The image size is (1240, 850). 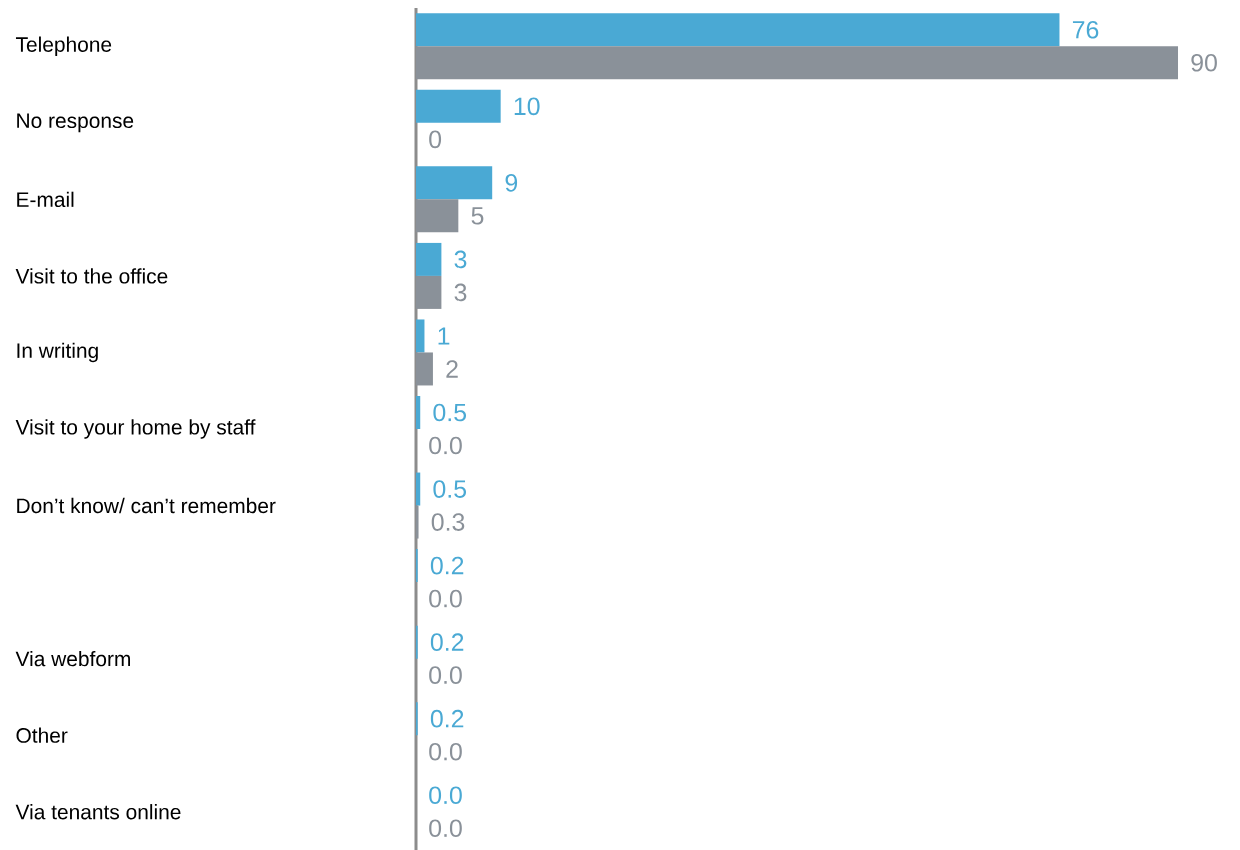 What do you see at coordinates (72, 658) in the screenshot?
I see `y-tick-label: Via webform` at bounding box center [72, 658].